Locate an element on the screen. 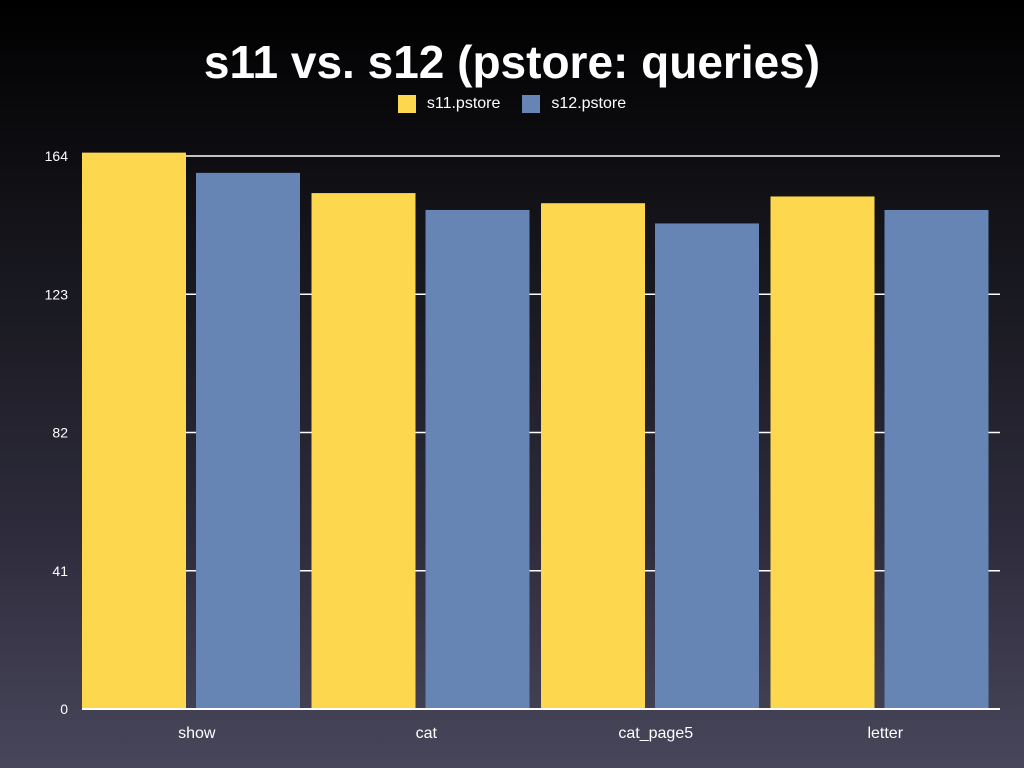  bar-s12-pstore-letter is located at coordinates (936, 459).